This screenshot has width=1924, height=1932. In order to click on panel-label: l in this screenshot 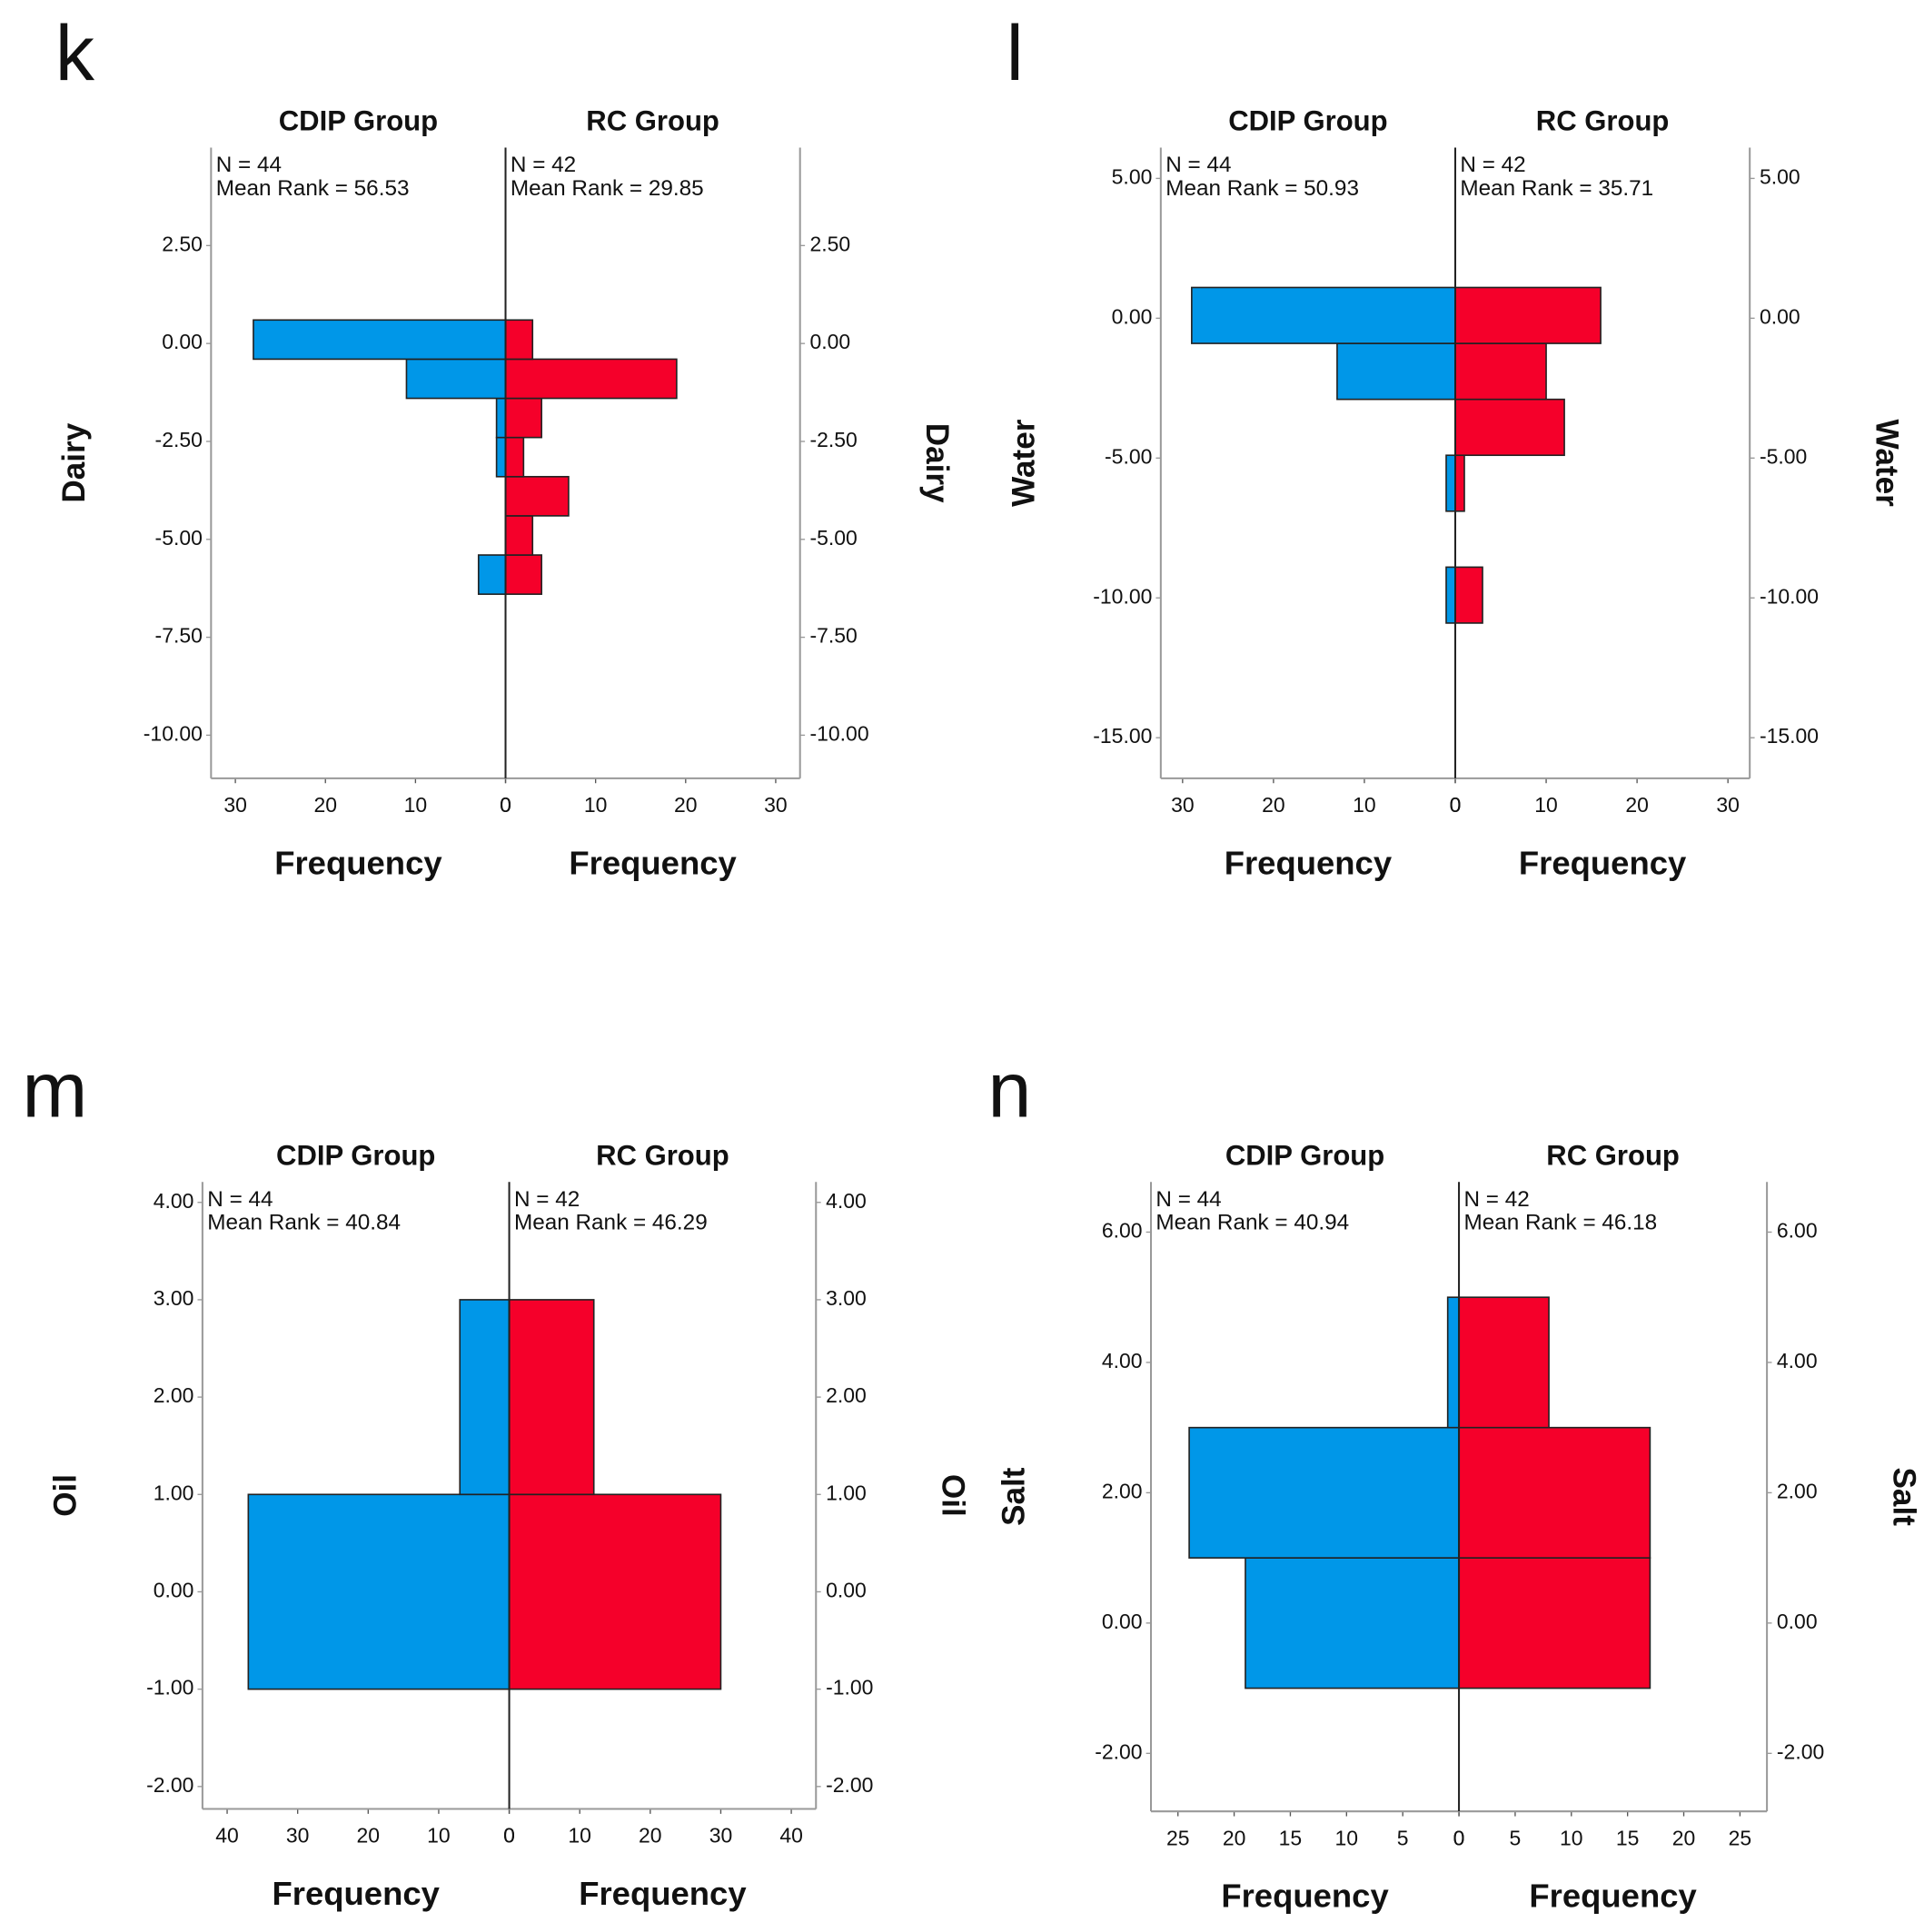, I will do `click(1015, 53)`.